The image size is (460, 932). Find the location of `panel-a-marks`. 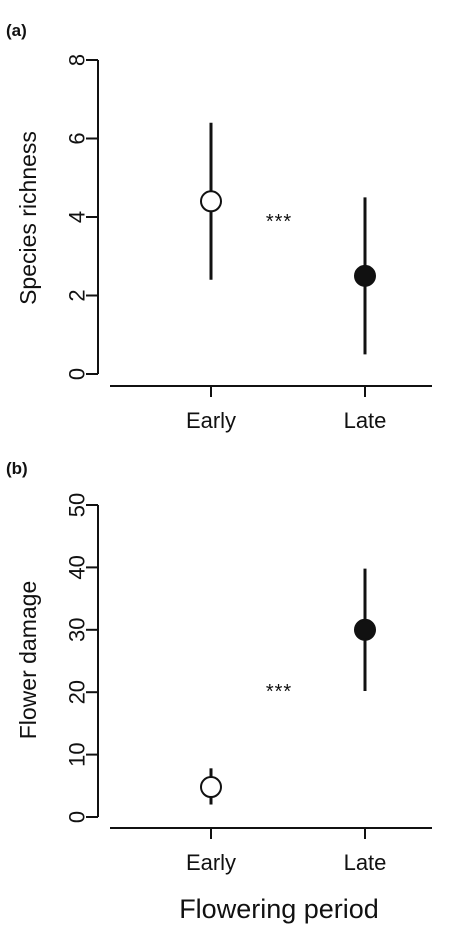

panel-a-marks is located at coordinates (288, 238).